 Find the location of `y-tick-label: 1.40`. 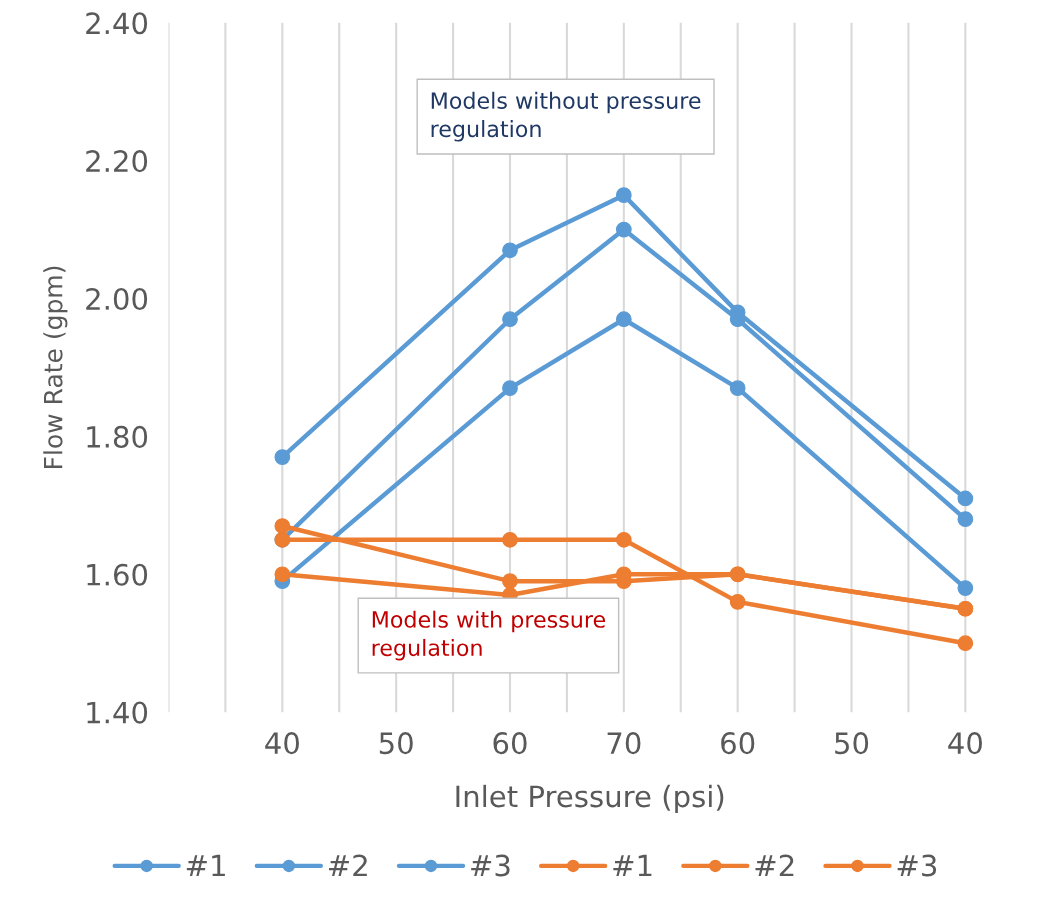

y-tick-label: 1.40 is located at coordinates (117, 712).